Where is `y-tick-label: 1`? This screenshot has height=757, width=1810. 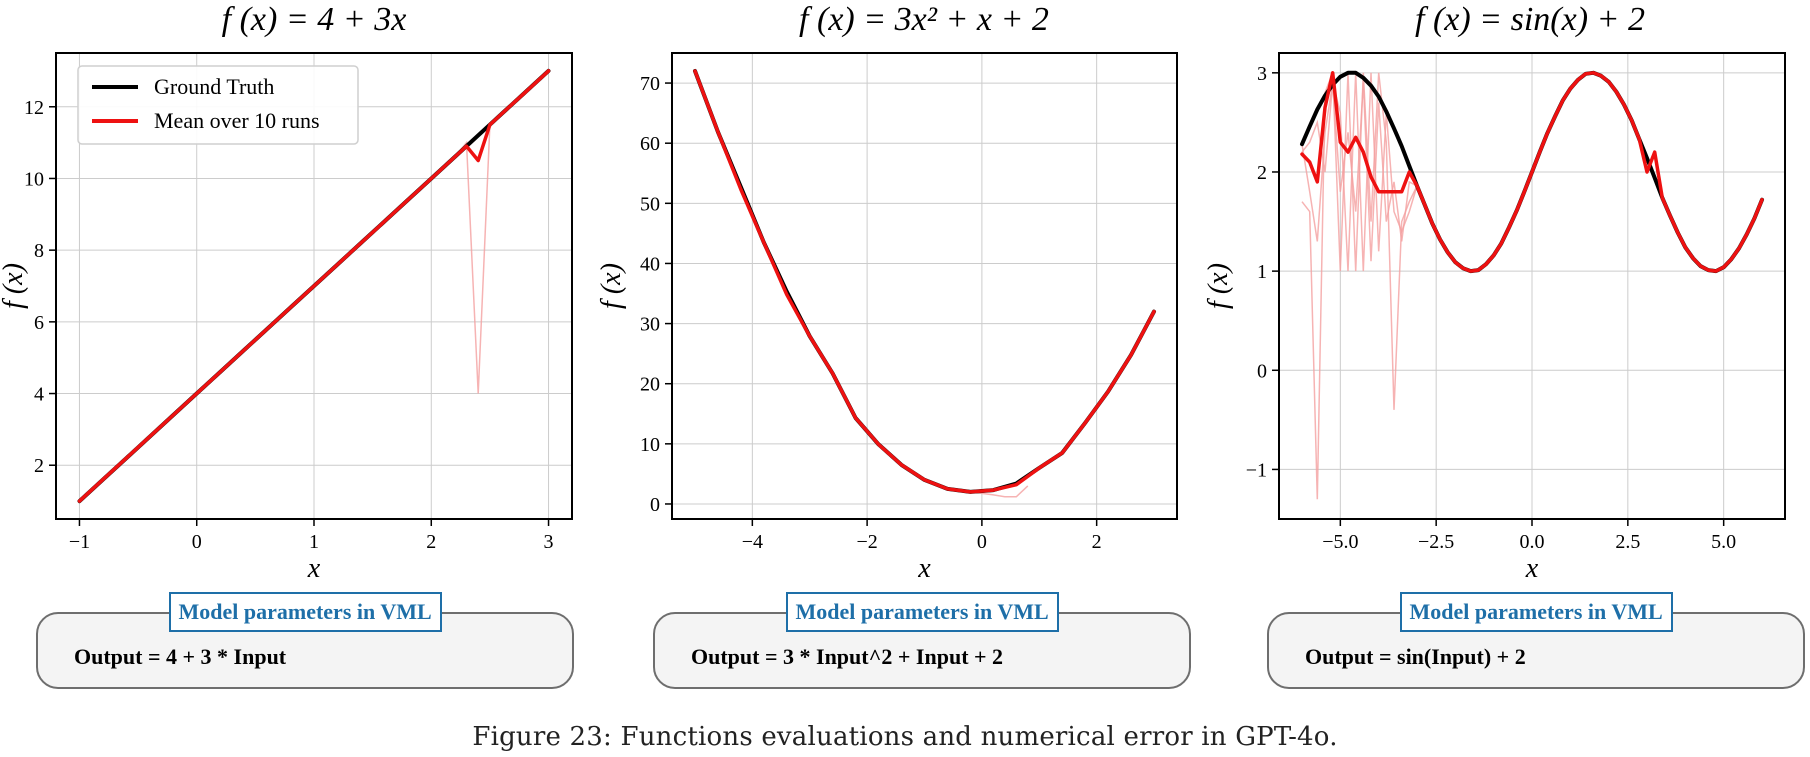 y-tick-label: 1 is located at coordinates (1262, 272).